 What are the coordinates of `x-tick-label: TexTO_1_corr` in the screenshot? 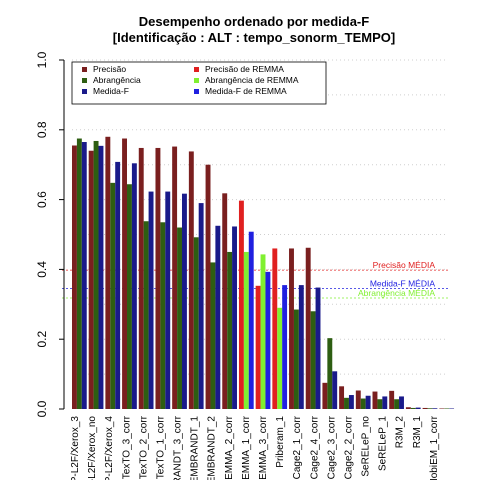 It's located at (160, 447).